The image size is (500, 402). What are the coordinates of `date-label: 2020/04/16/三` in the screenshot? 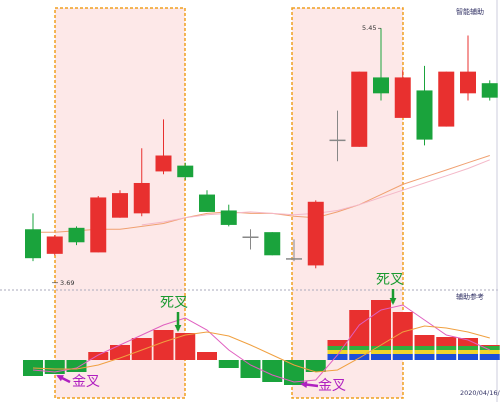 It's located at (480, 393).